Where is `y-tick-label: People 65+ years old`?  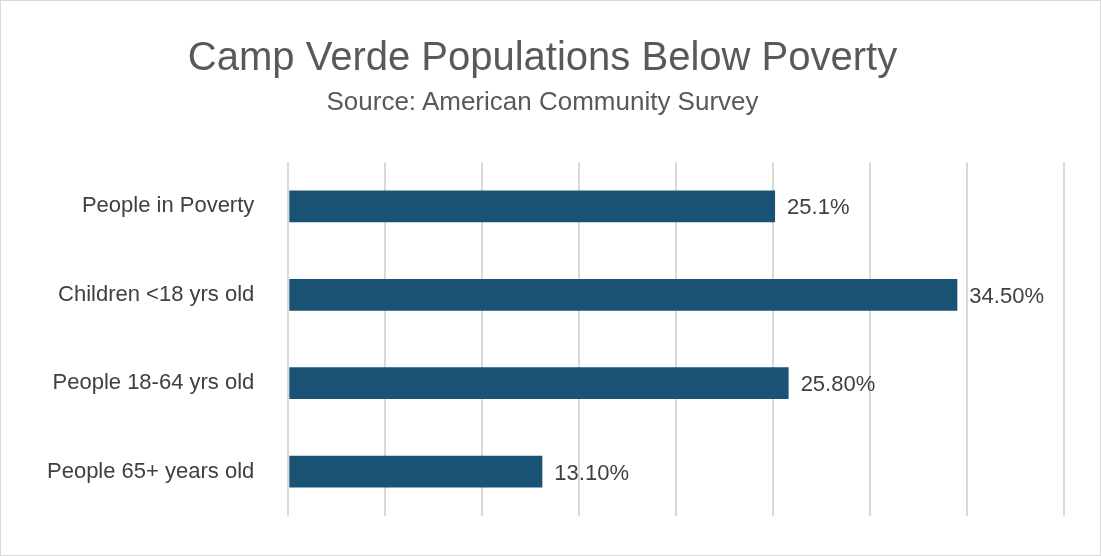
y-tick-label: People 65+ years old is located at coordinates (150, 470).